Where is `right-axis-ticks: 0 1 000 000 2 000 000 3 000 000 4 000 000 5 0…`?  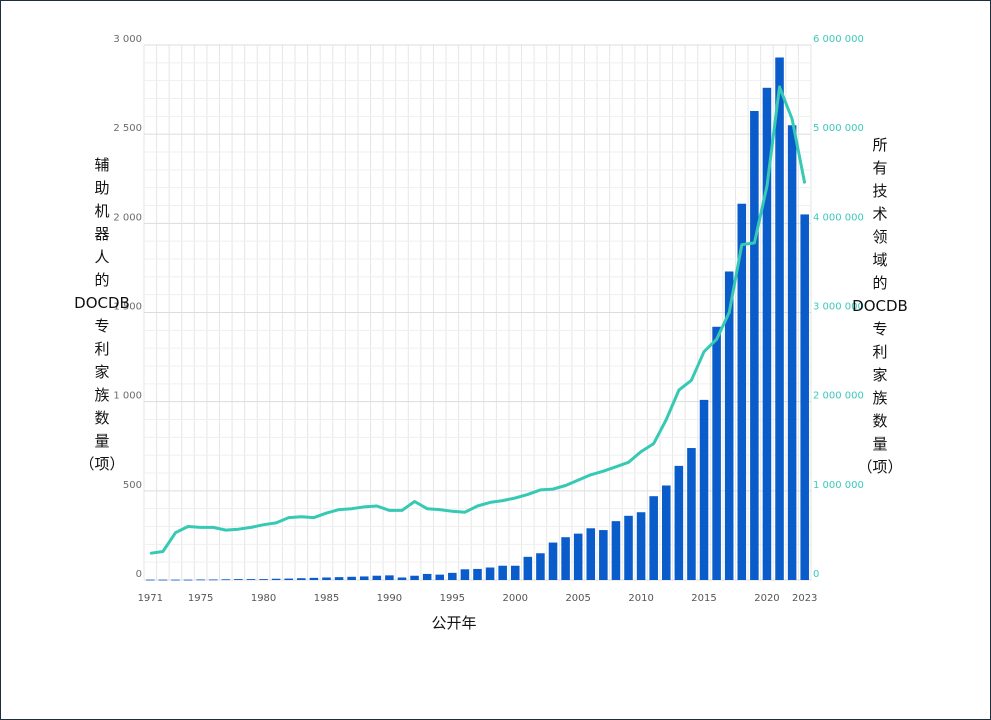
right-axis-ticks: 0 1 000 000 2 000 000 3 000 000 4 000 000 5 0… is located at coordinates (838, 307).